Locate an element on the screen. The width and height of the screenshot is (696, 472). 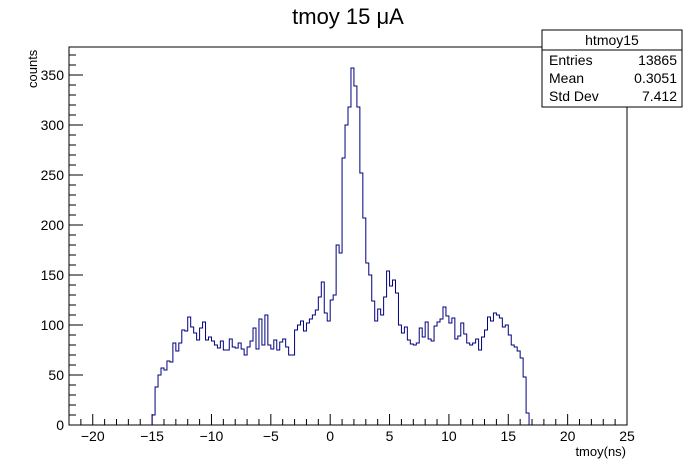
y-tick-label: 350 is located at coordinates (53, 75).